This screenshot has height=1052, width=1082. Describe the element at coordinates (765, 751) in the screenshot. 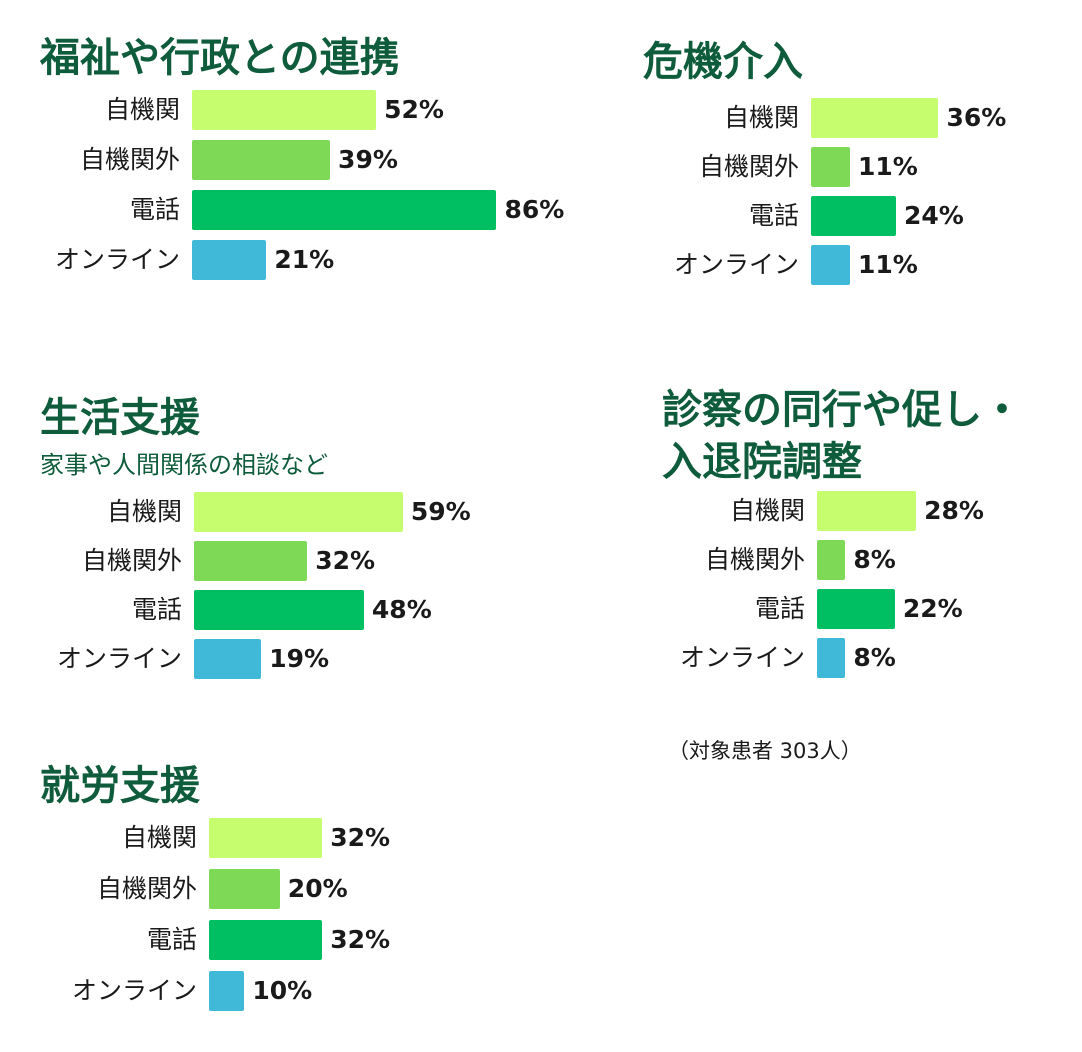

I see `sample-size-note: （対象患者 303人）` at that location.